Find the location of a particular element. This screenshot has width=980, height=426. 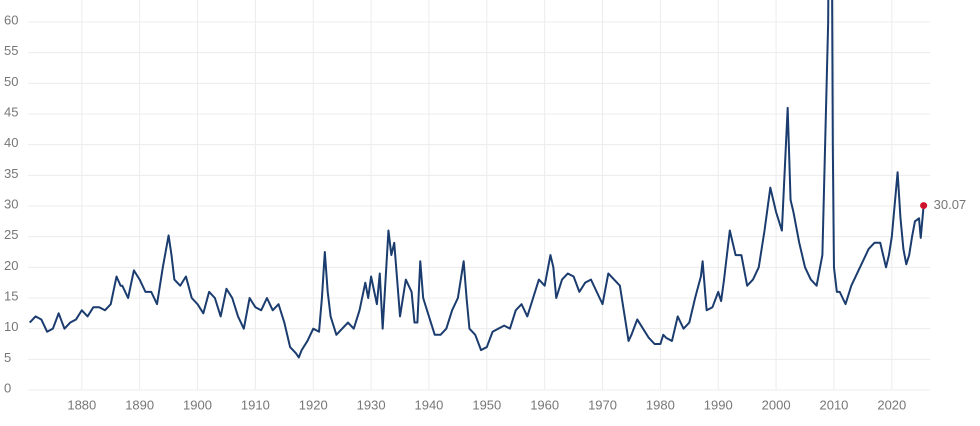

y-tick-label: 0 is located at coordinates (7, 387).